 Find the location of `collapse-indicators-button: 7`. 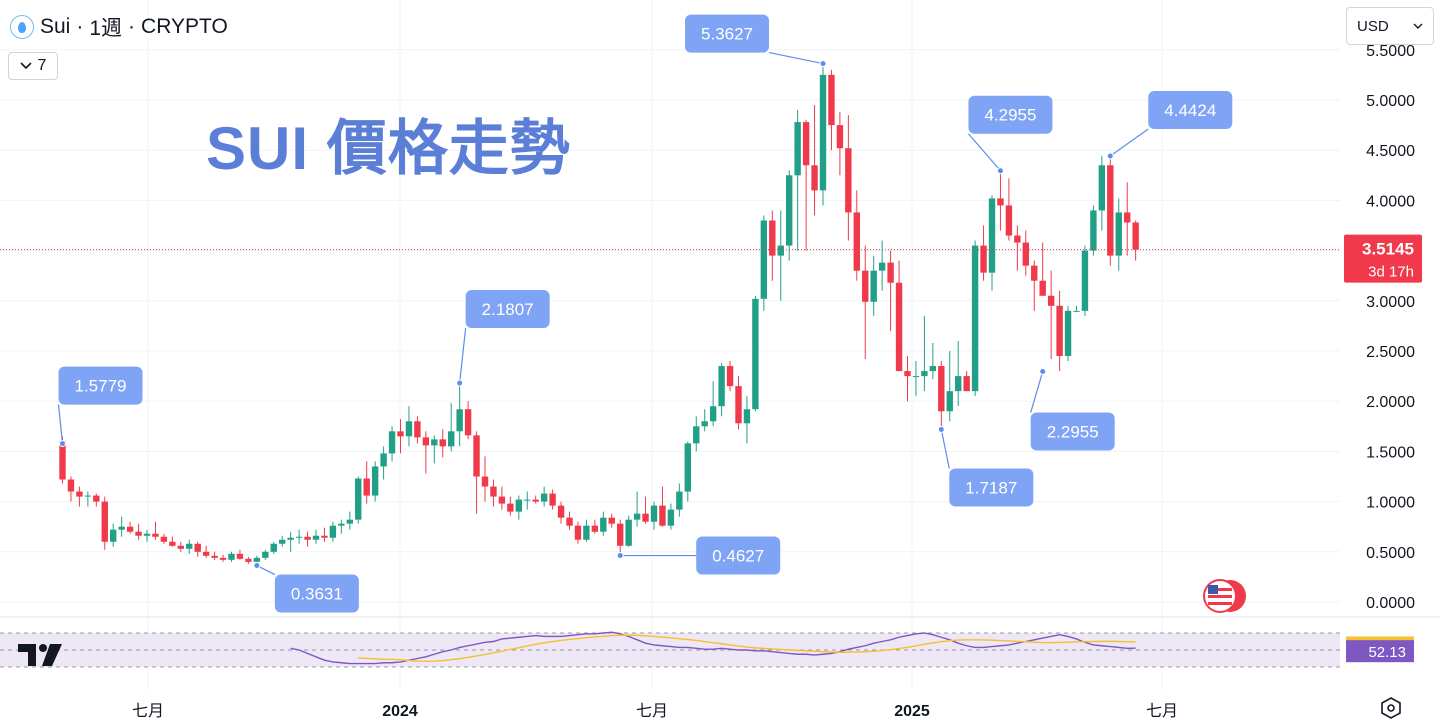

collapse-indicators-button: 7 is located at coordinates (33, 66).